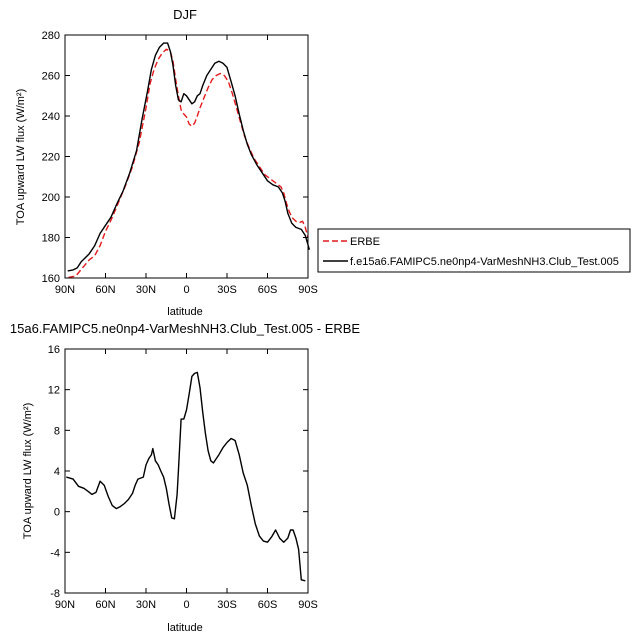 The width and height of the screenshot is (640, 640). I want to click on bottom-y-tick-label: 8, so click(57, 431).